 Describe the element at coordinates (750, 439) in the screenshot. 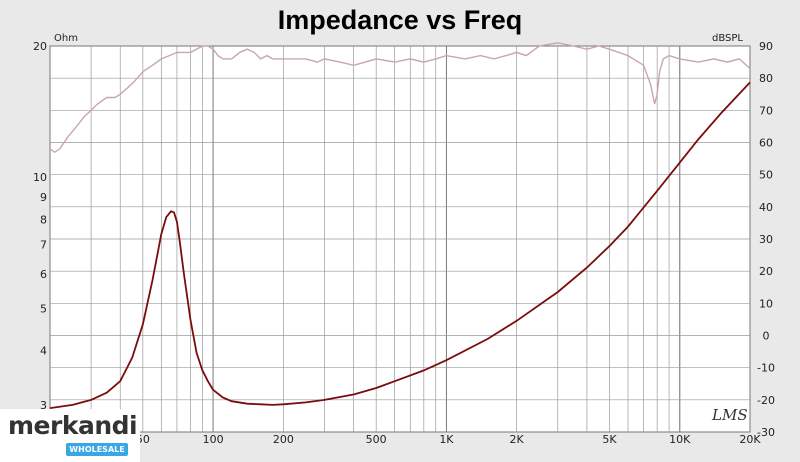

I see `x-tick-label: 20K` at that location.